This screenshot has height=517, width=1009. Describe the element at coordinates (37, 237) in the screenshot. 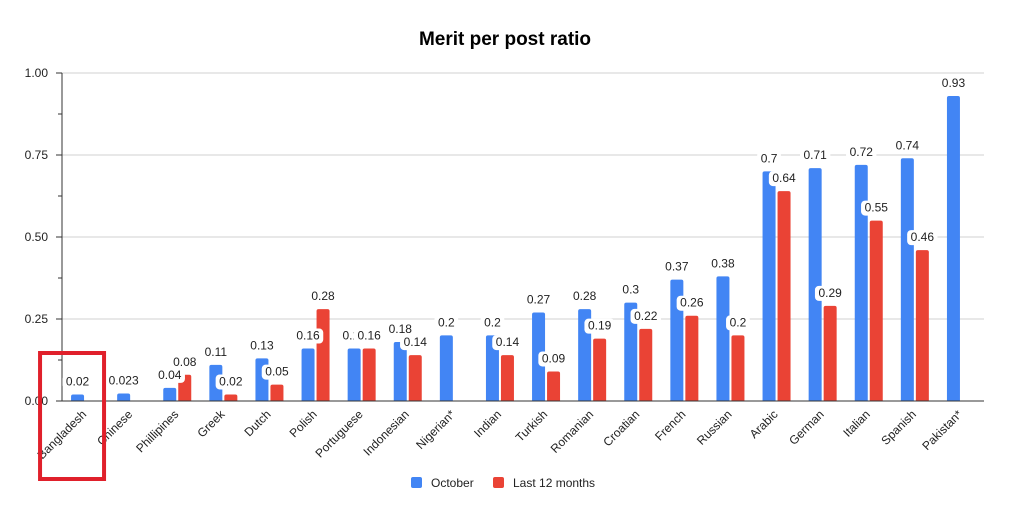

I see `y-tick-label: 0.50` at that location.